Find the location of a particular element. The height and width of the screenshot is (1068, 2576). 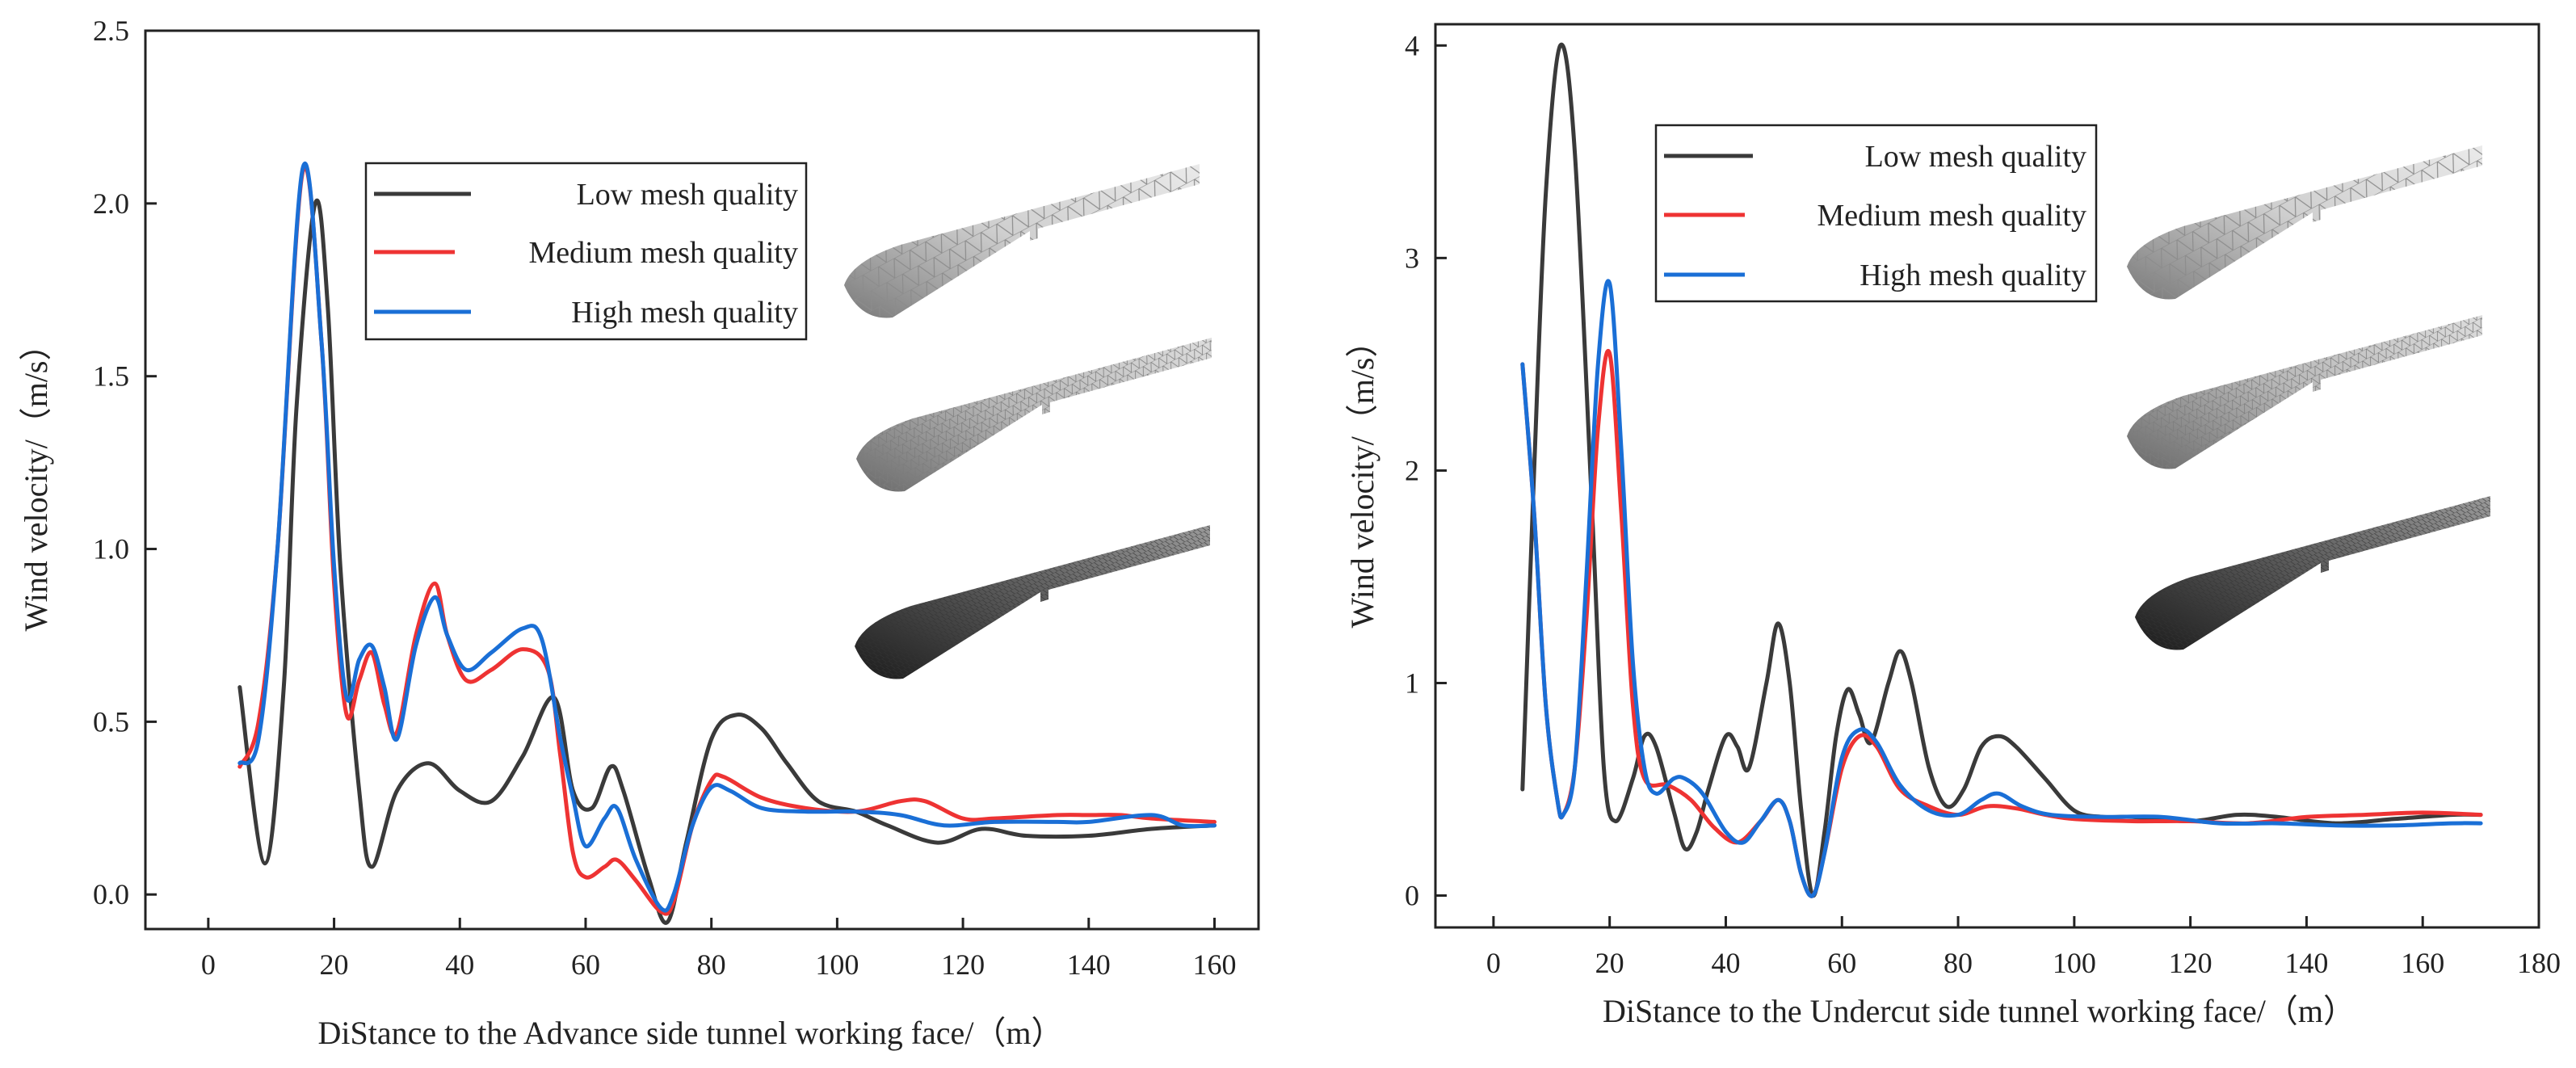

y-tick-label: 3 is located at coordinates (1412, 258).